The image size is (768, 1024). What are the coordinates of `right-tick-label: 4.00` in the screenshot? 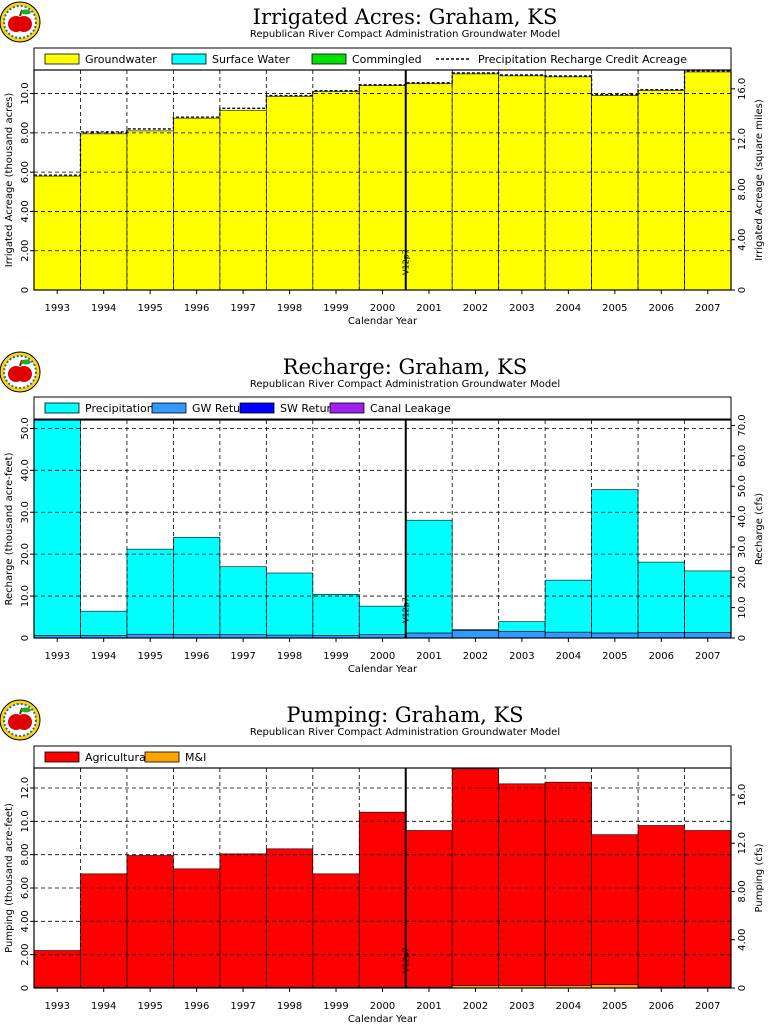 It's located at (742, 940).